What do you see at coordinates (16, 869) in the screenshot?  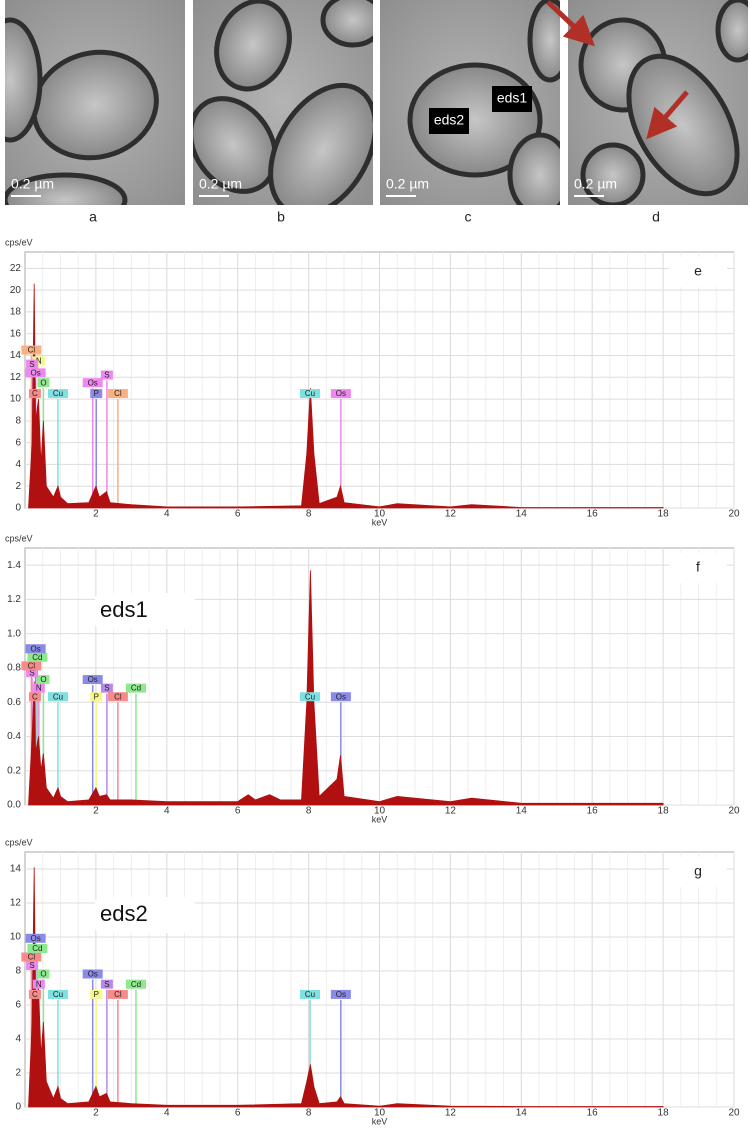 I see `y-tick-label: 14` at bounding box center [16, 869].